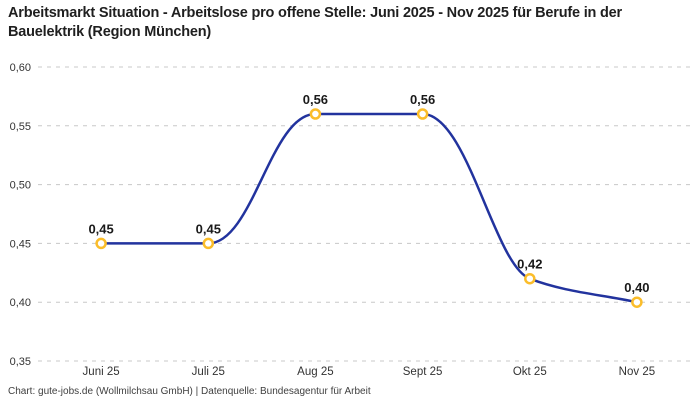 The width and height of the screenshot is (700, 400). I want to click on x-axis-tick-label: Aug 25, so click(315, 372).